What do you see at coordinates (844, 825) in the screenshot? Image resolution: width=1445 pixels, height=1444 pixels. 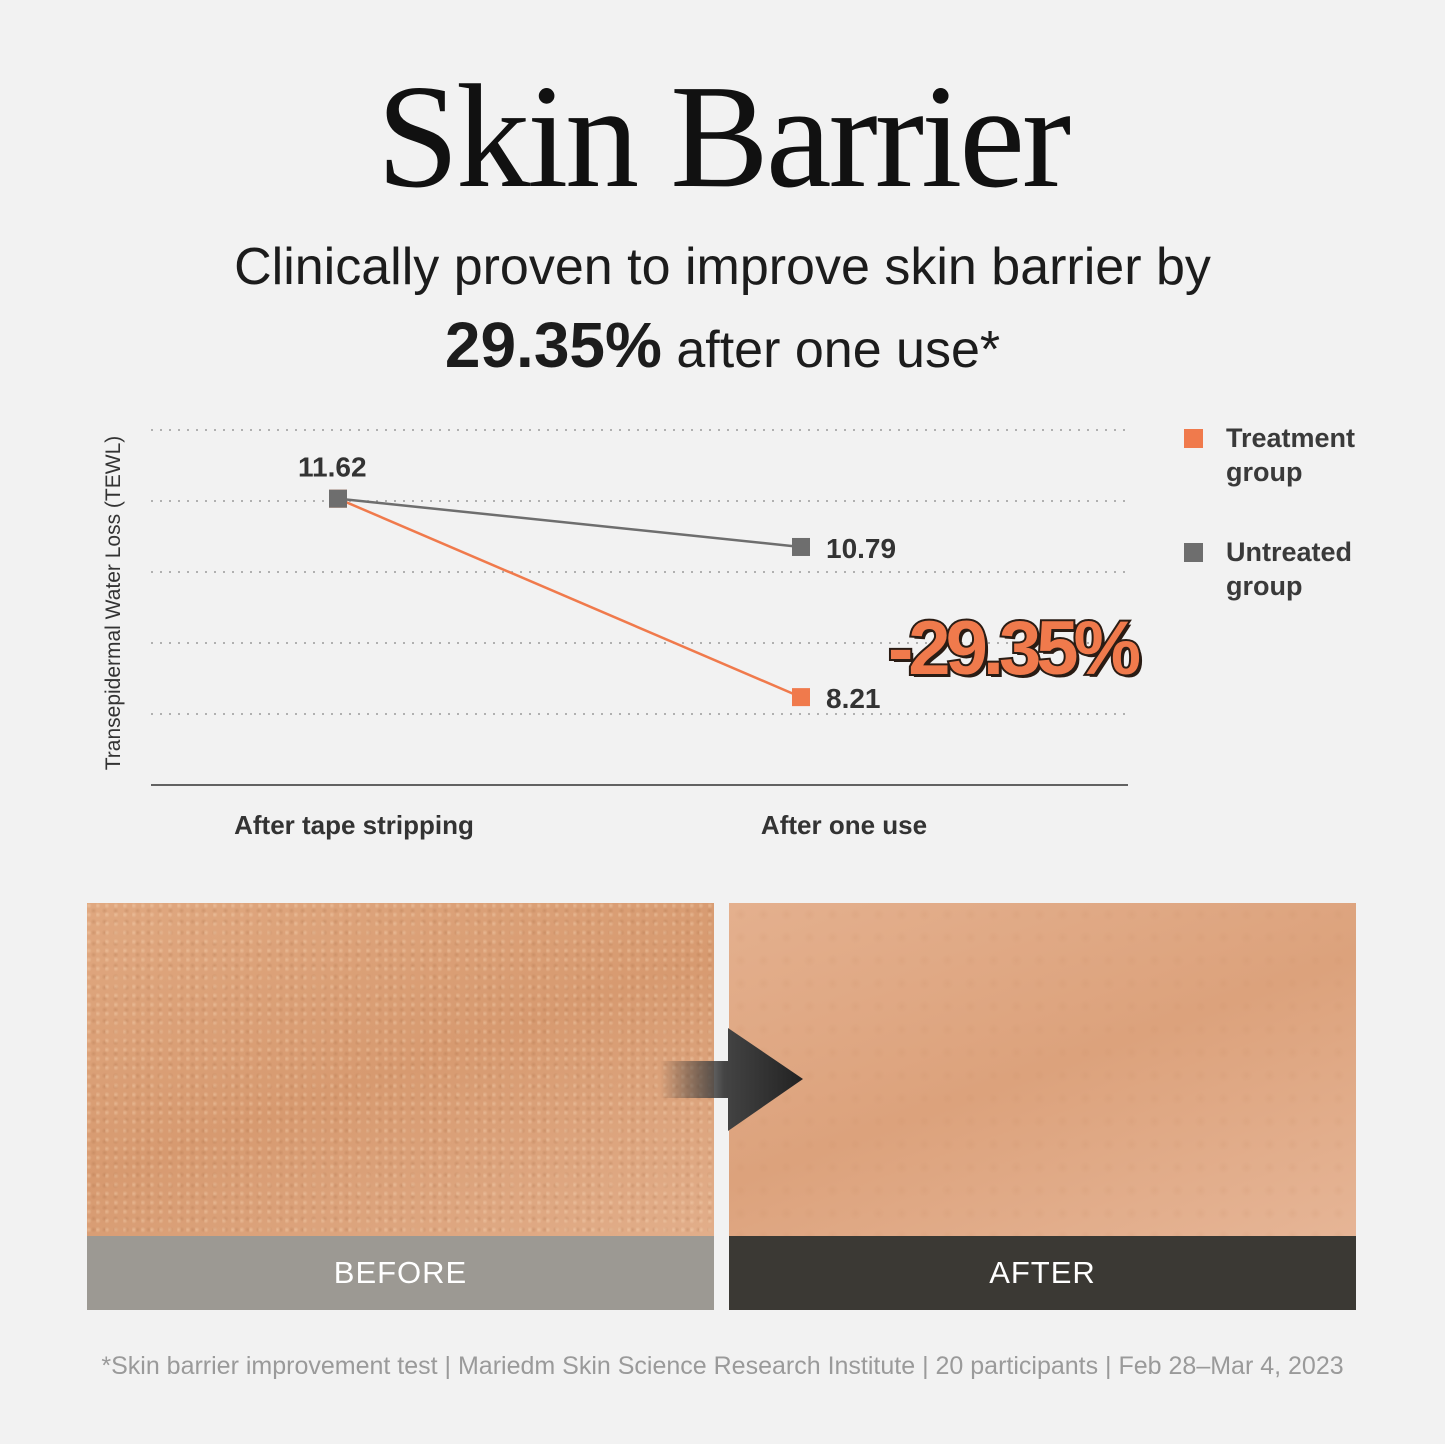 I see `x-tick-label: After one use` at bounding box center [844, 825].